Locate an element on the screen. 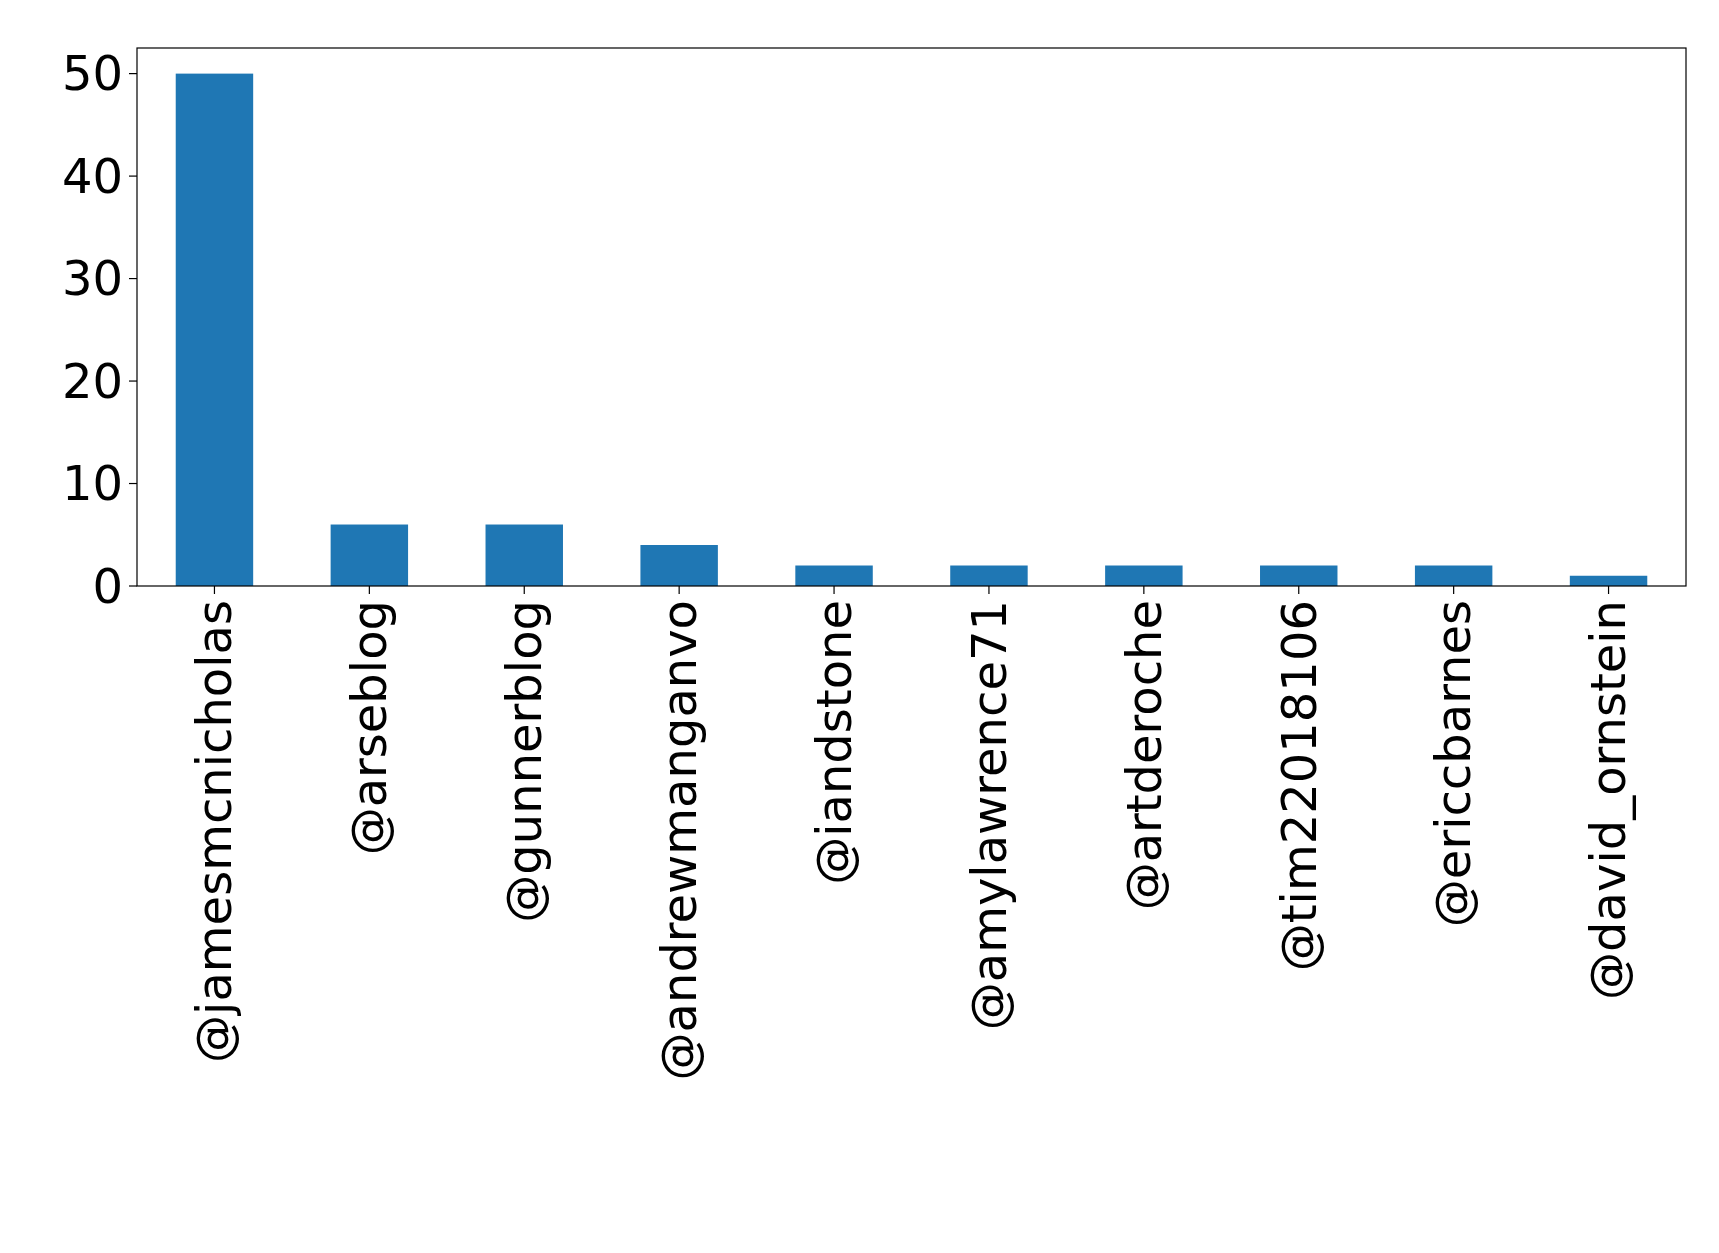  x-tick-label: @artderoche is located at coordinates (1143, 755).